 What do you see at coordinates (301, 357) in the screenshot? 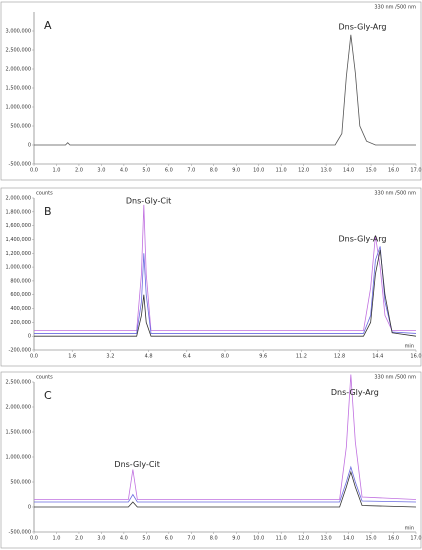
I see `x-tick-label: 11.2` at bounding box center [301, 357].